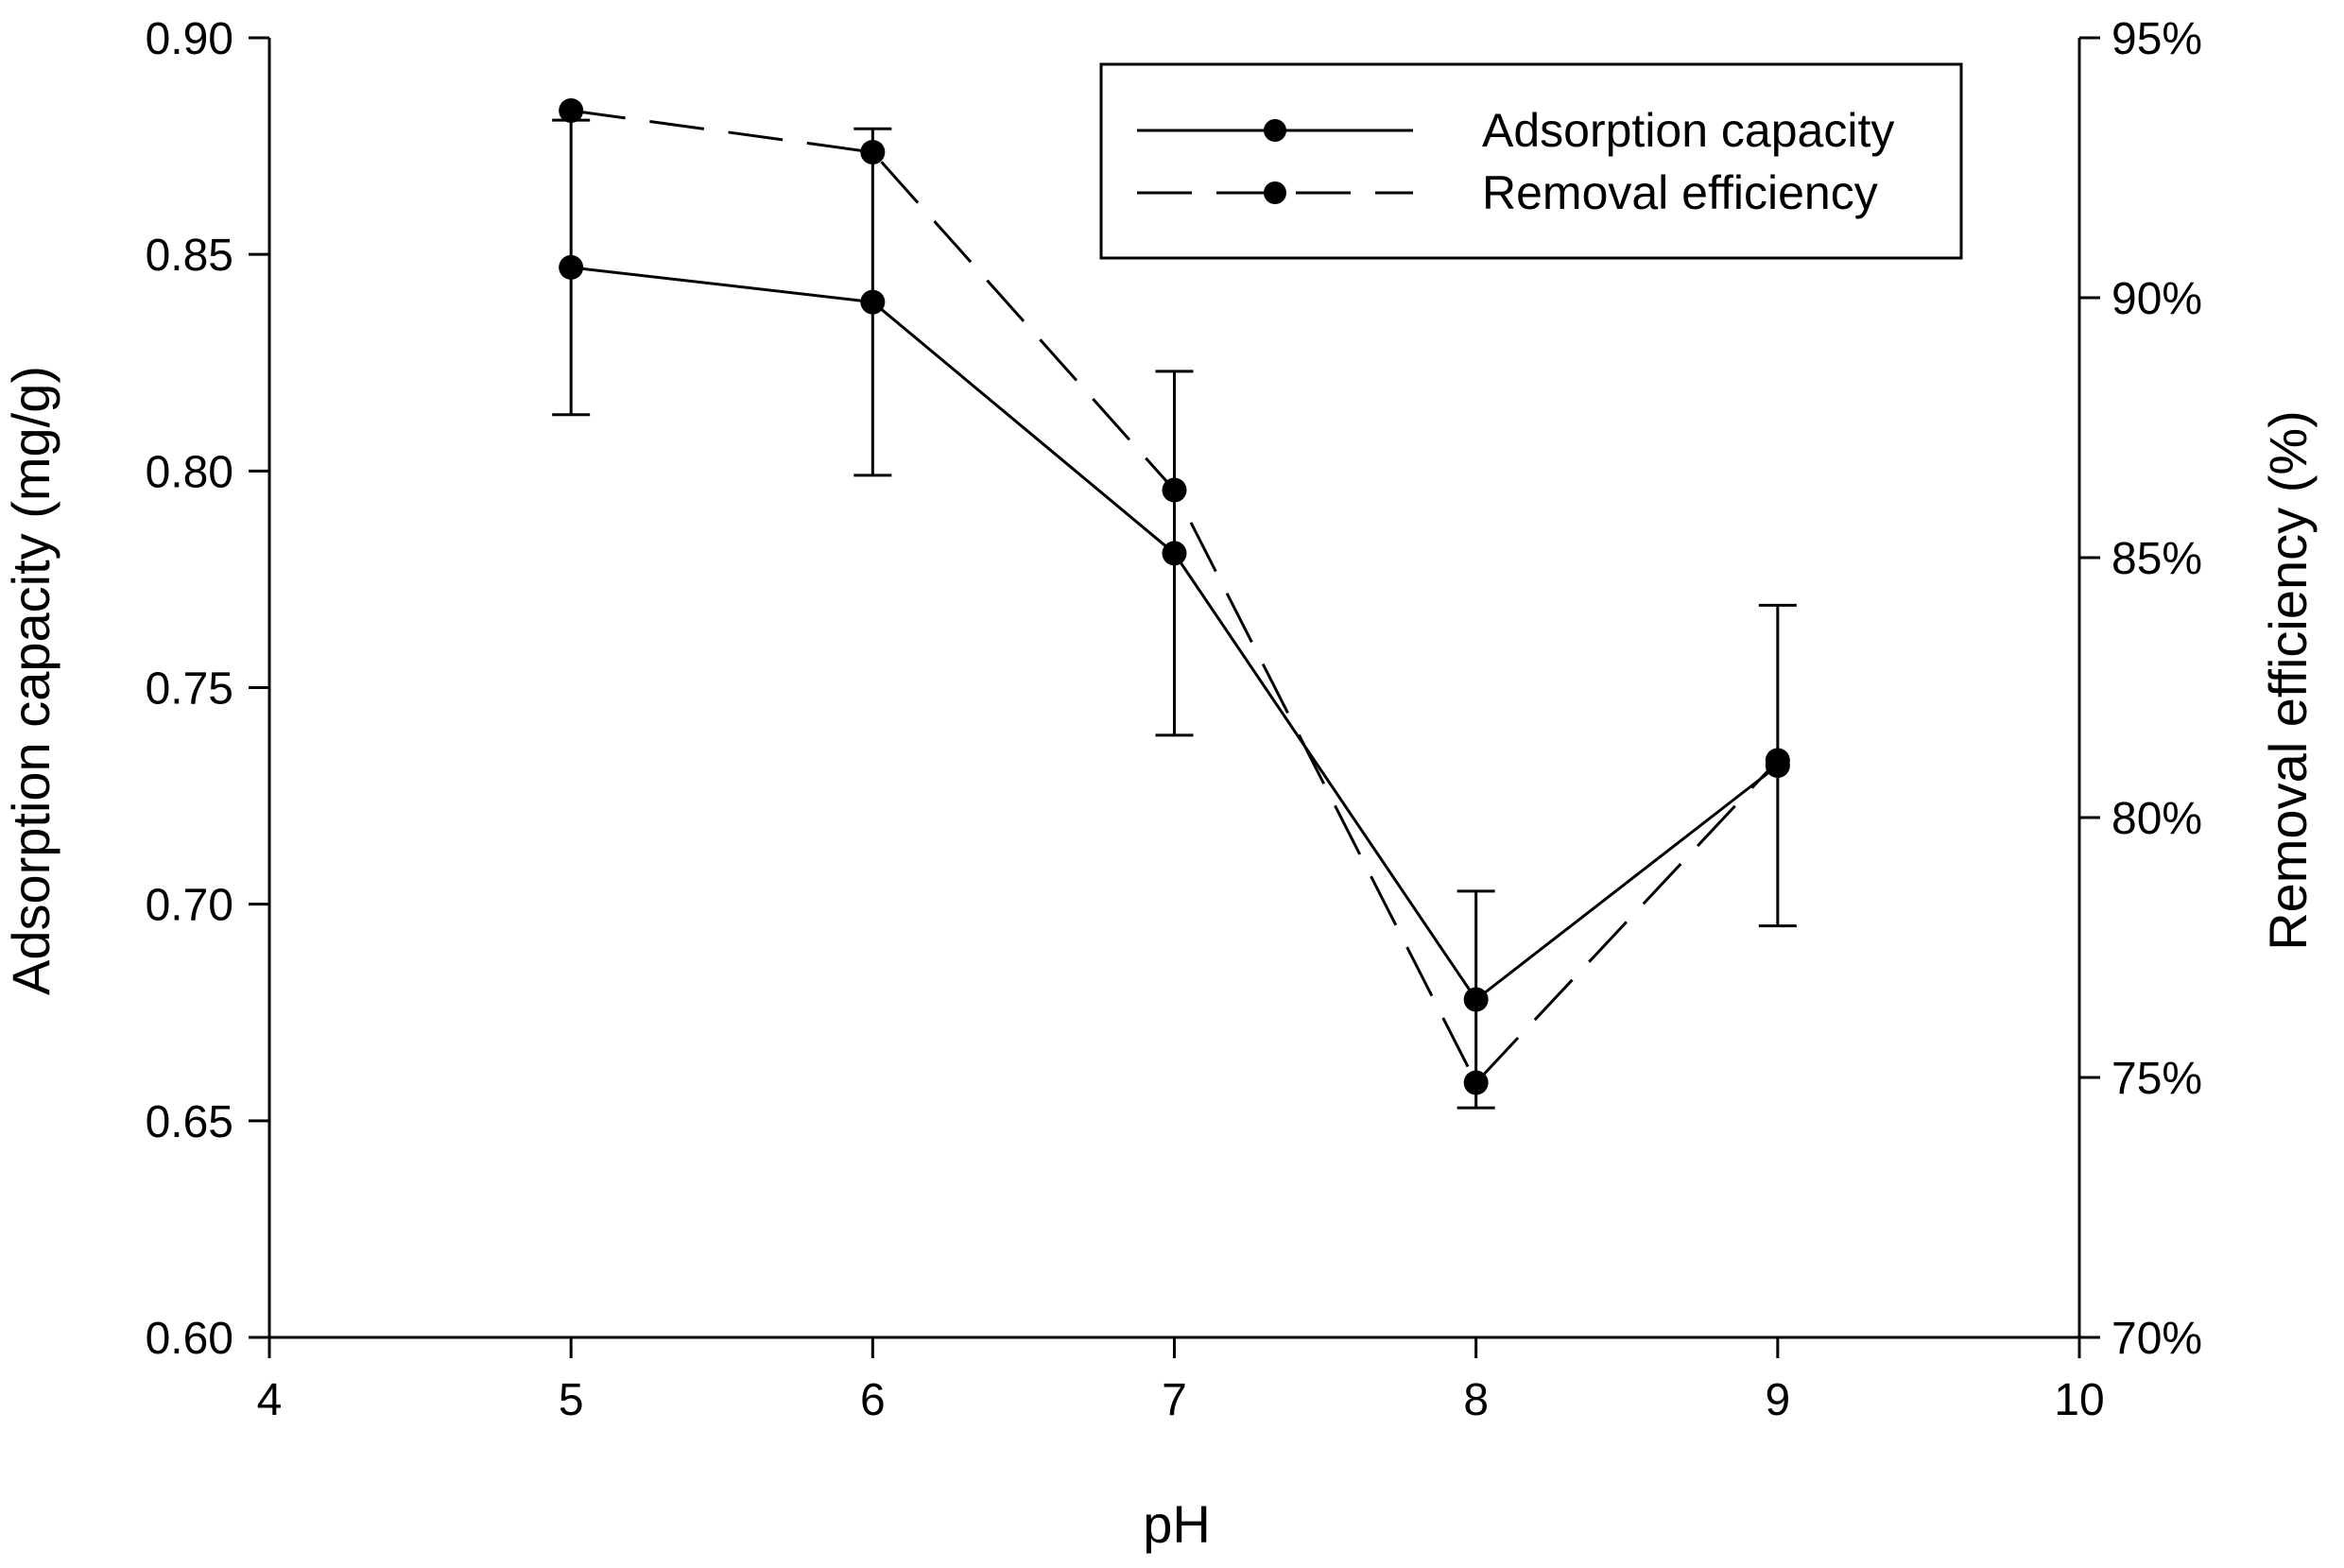 This screenshot has height=1568, width=2344. I want to click on y-right-tick-label: 75%, so click(2156, 1079).